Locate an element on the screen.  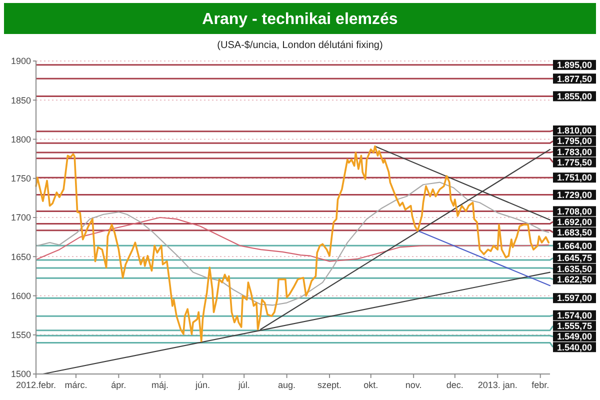
ref-line-label: 1.683,50 is located at coordinates (574, 233).